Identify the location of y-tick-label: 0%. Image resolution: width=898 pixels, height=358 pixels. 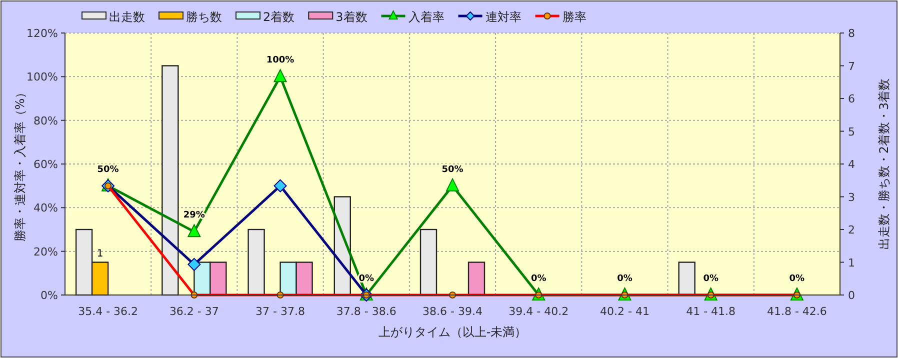
(49, 295).